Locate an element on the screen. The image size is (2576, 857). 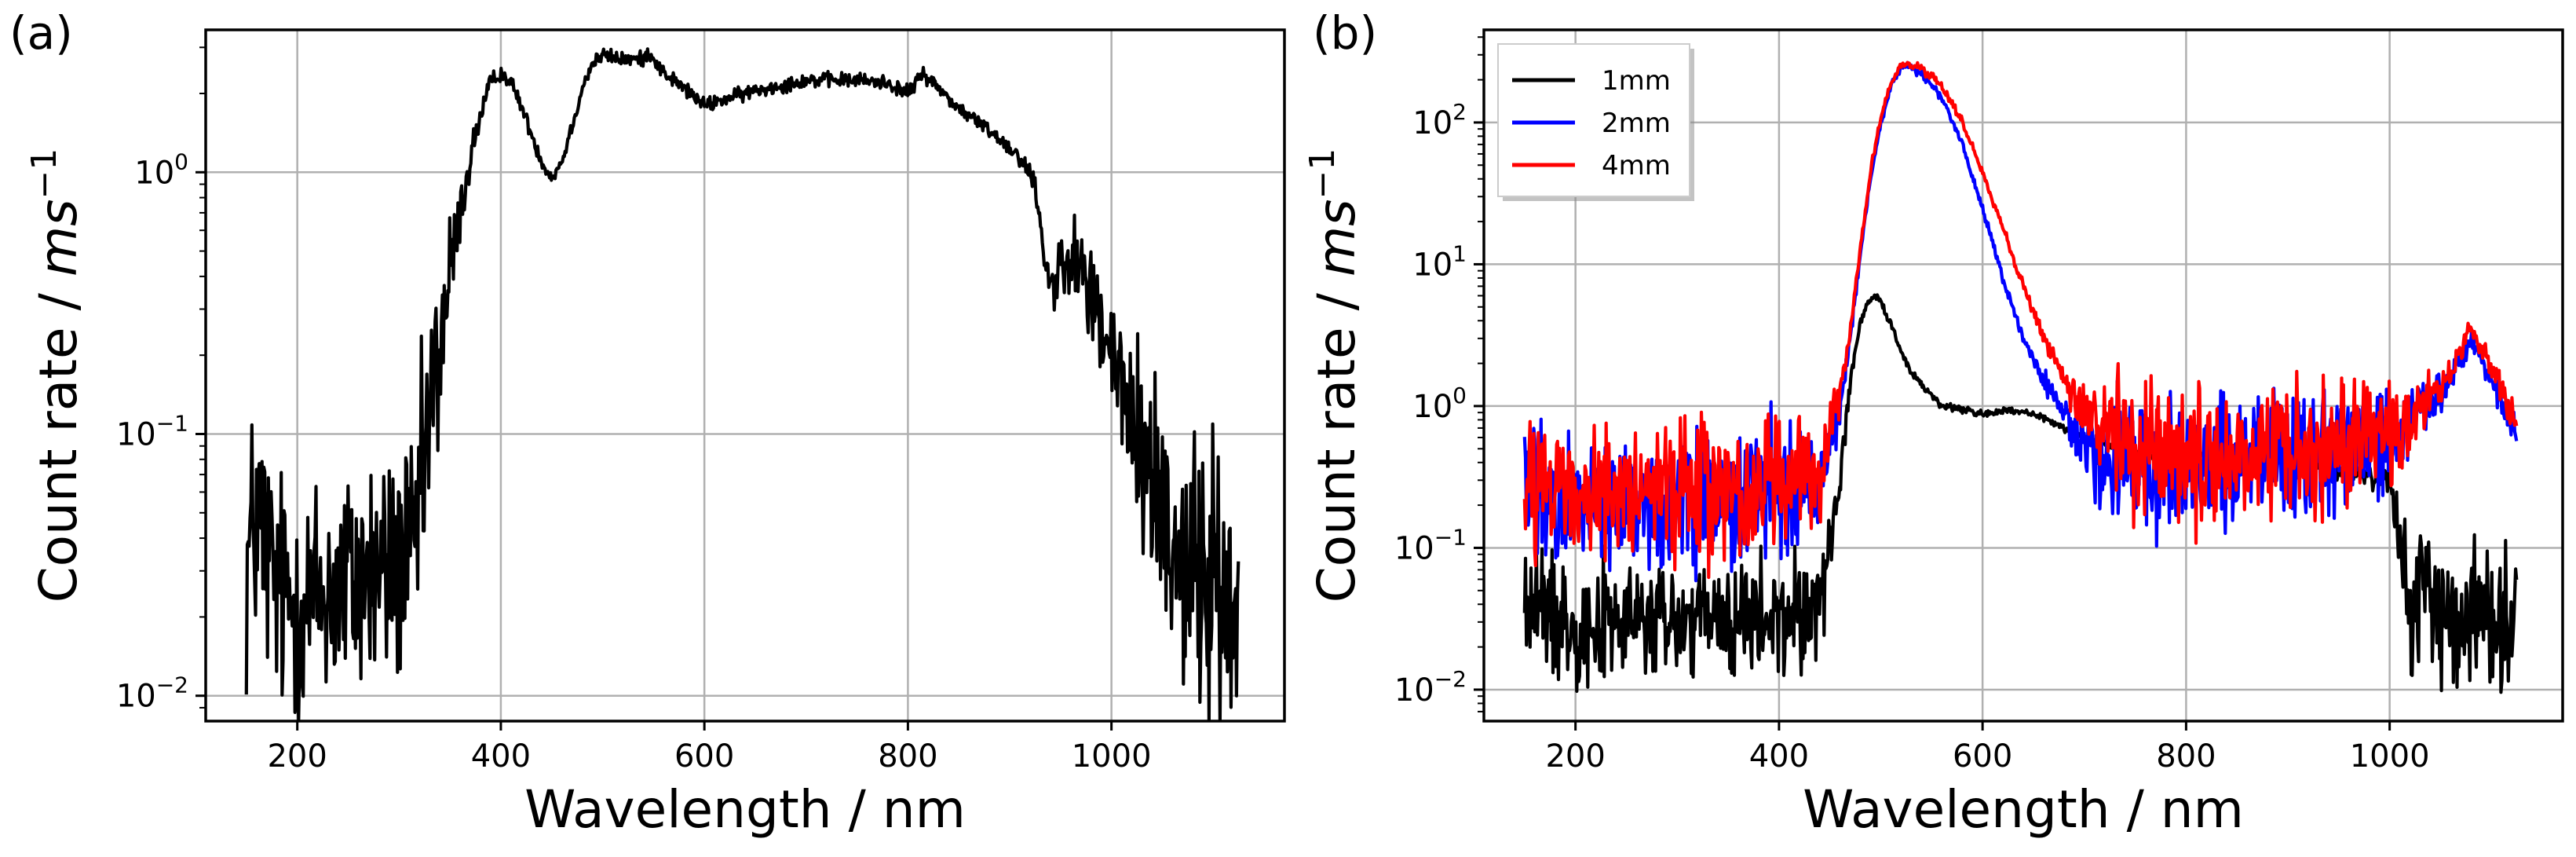
y-tick-exponent: 2 is located at coordinates (1459, 112).